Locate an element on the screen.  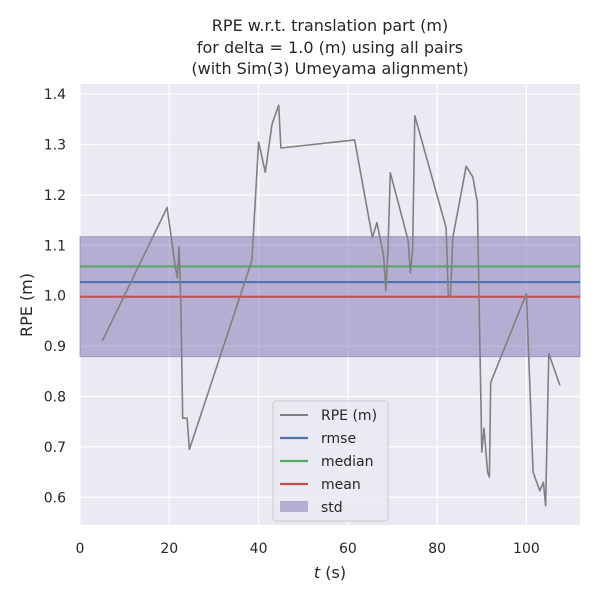
legend: RPE (m) rmse median mean std is located at coordinates (330, 461).